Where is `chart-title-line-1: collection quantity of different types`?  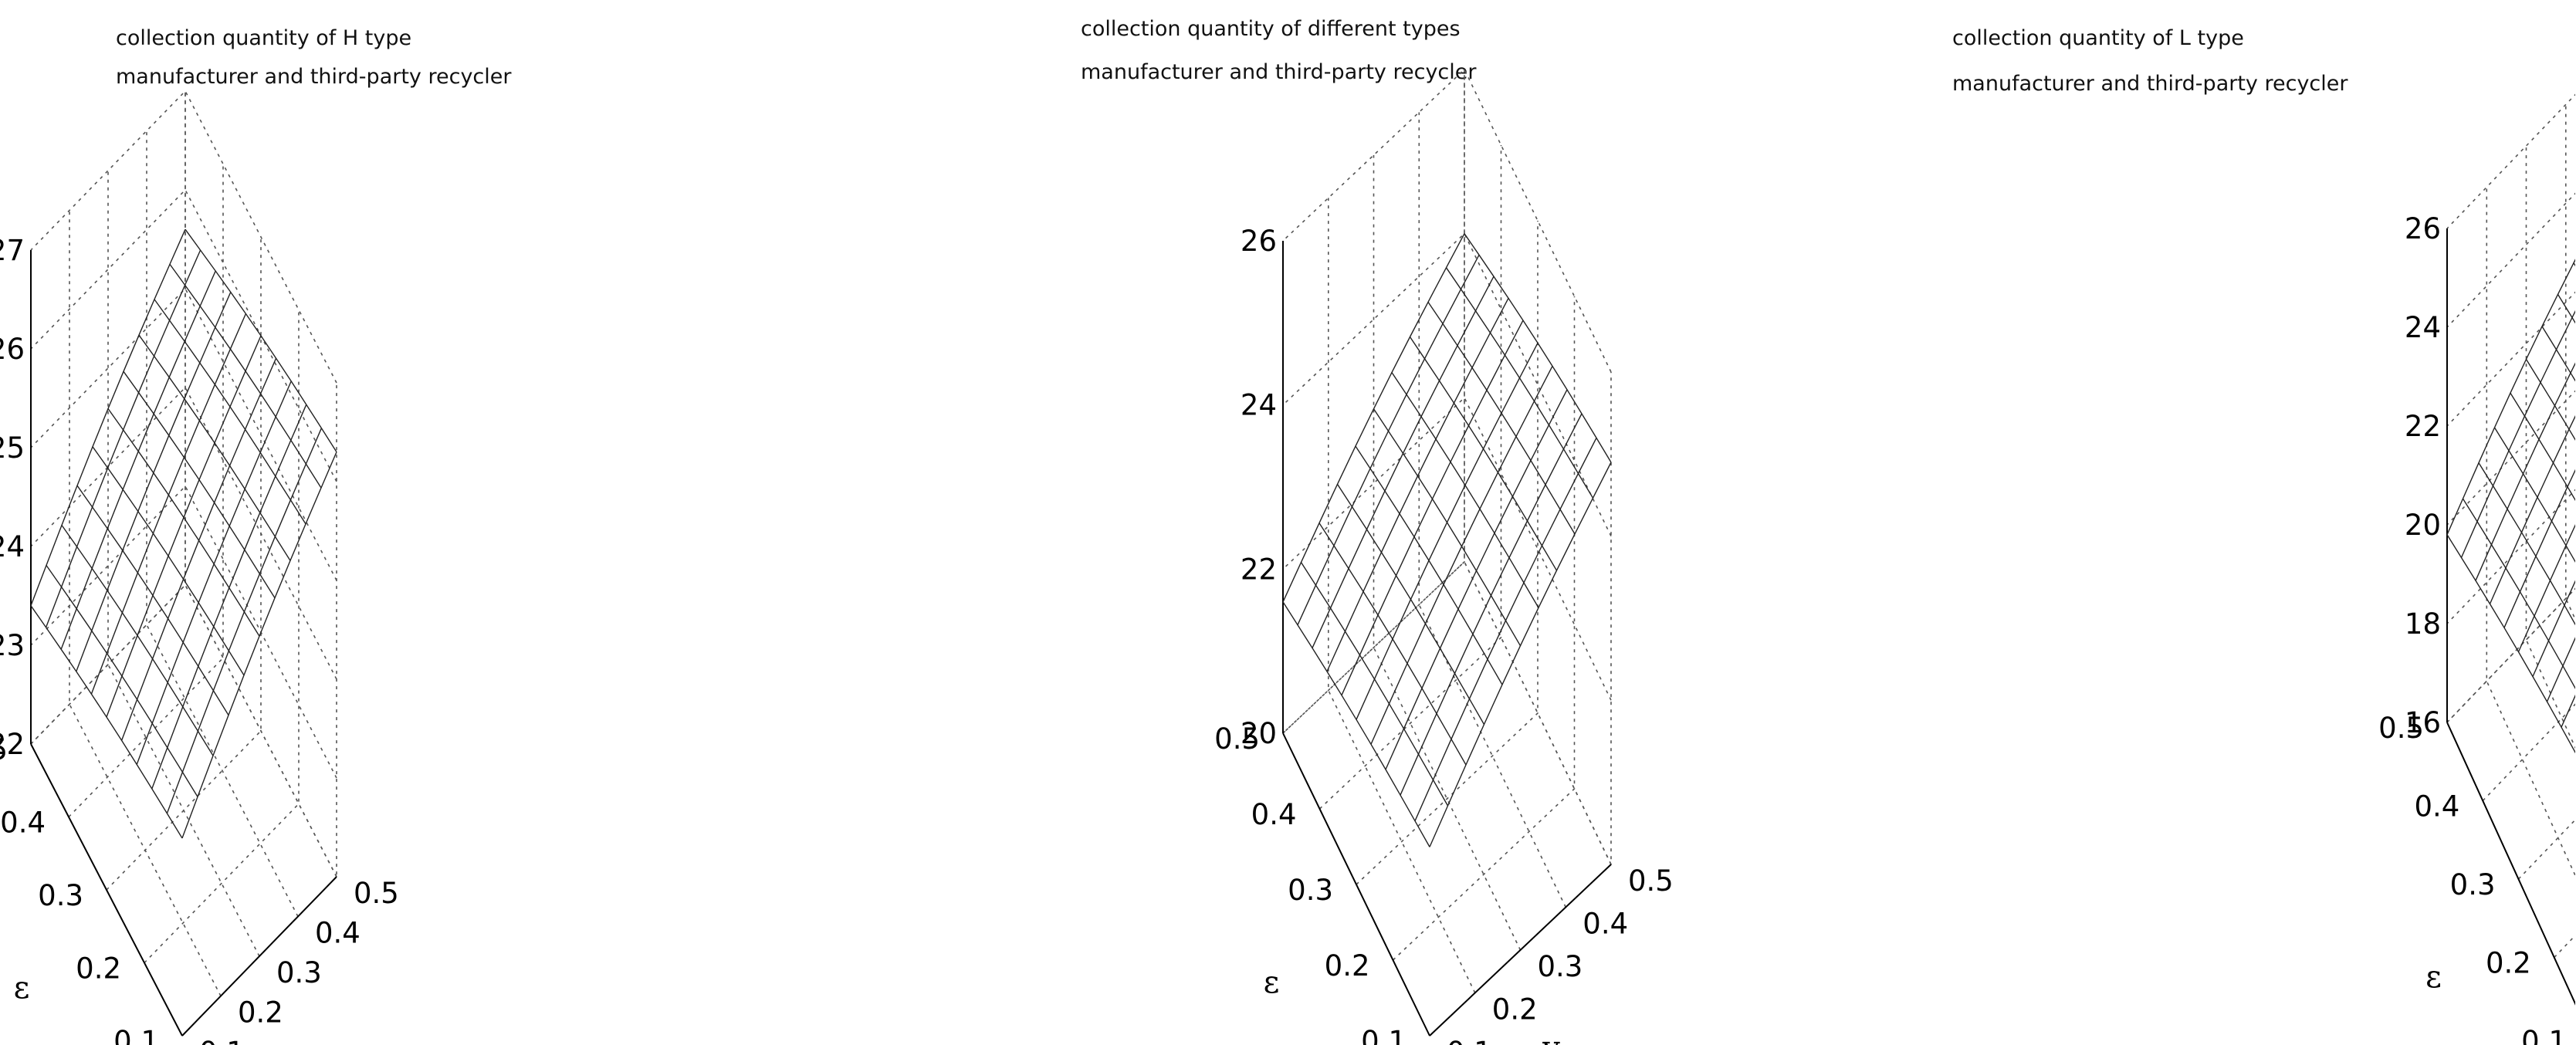 chart-title-line-1: collection quantity of different types is located at coordinates (1271, 29).